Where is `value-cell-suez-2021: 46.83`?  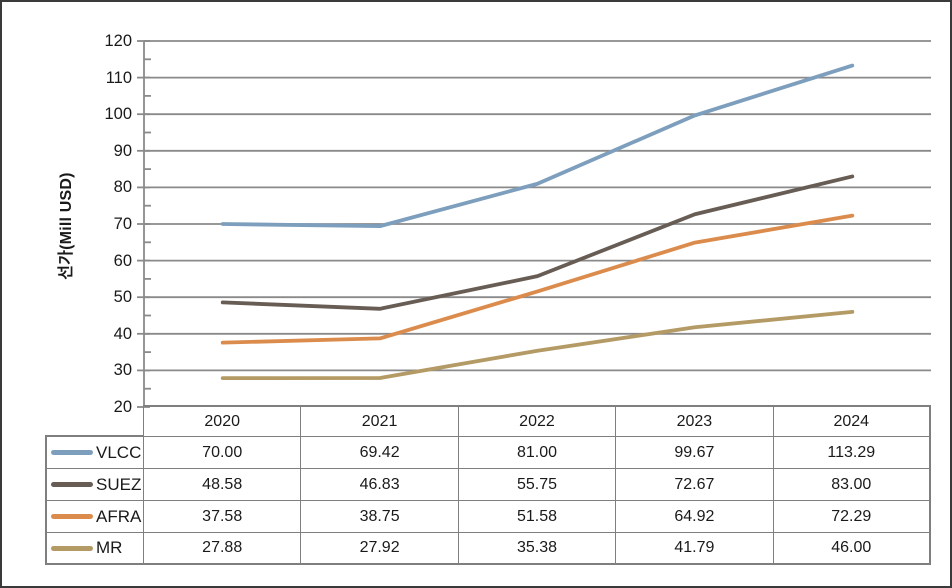
value-cell-suez-2021: 46.83 is located at coordinates (380, 485).